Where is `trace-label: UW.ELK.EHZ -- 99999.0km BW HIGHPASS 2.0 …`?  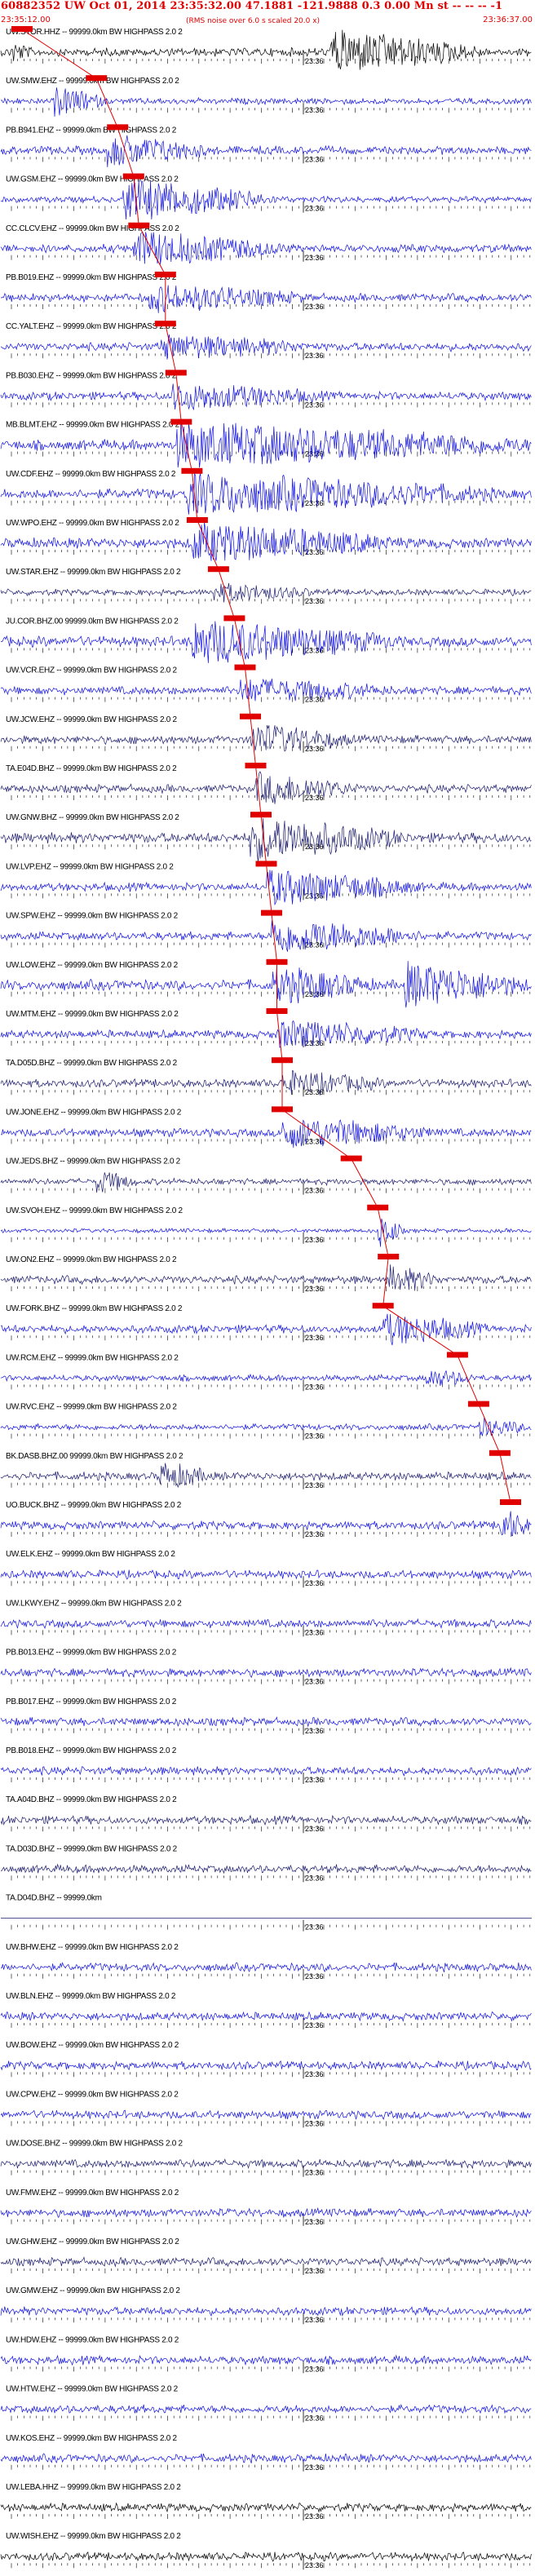
trace-label: UW.ELK.EHZ -- 99999.0km BW HIGHPASS 2.0 … is located at coordinates (90, 1554).